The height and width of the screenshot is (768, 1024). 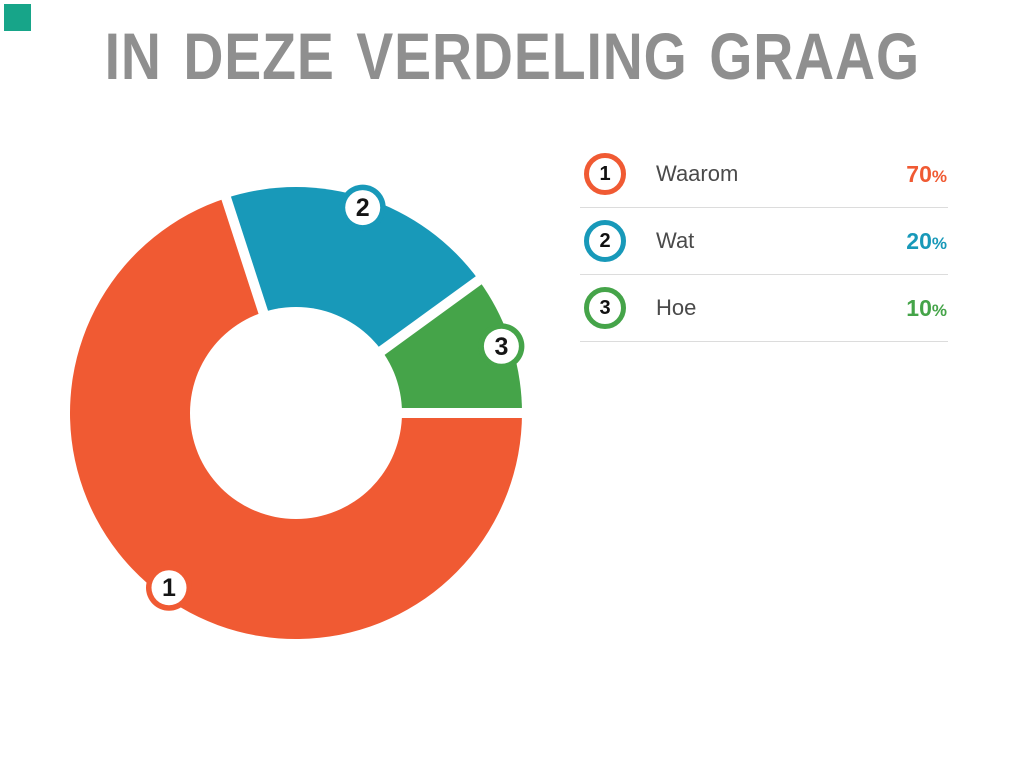 What do you see at coordinates (919, 307) in the screenshot?
I see `legend-percent-value: 10` at bounding box center [919, 307].